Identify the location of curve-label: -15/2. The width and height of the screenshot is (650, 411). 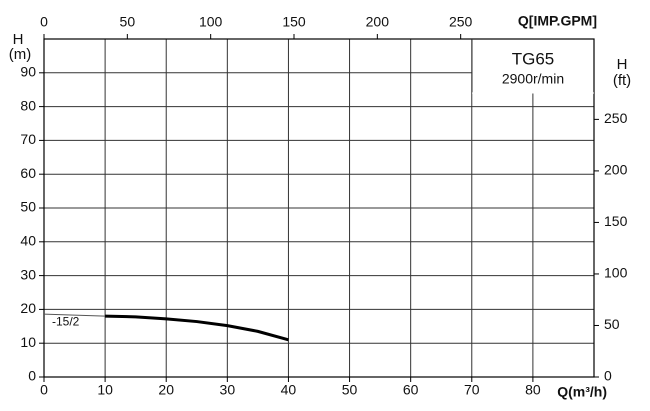
(66, 321).